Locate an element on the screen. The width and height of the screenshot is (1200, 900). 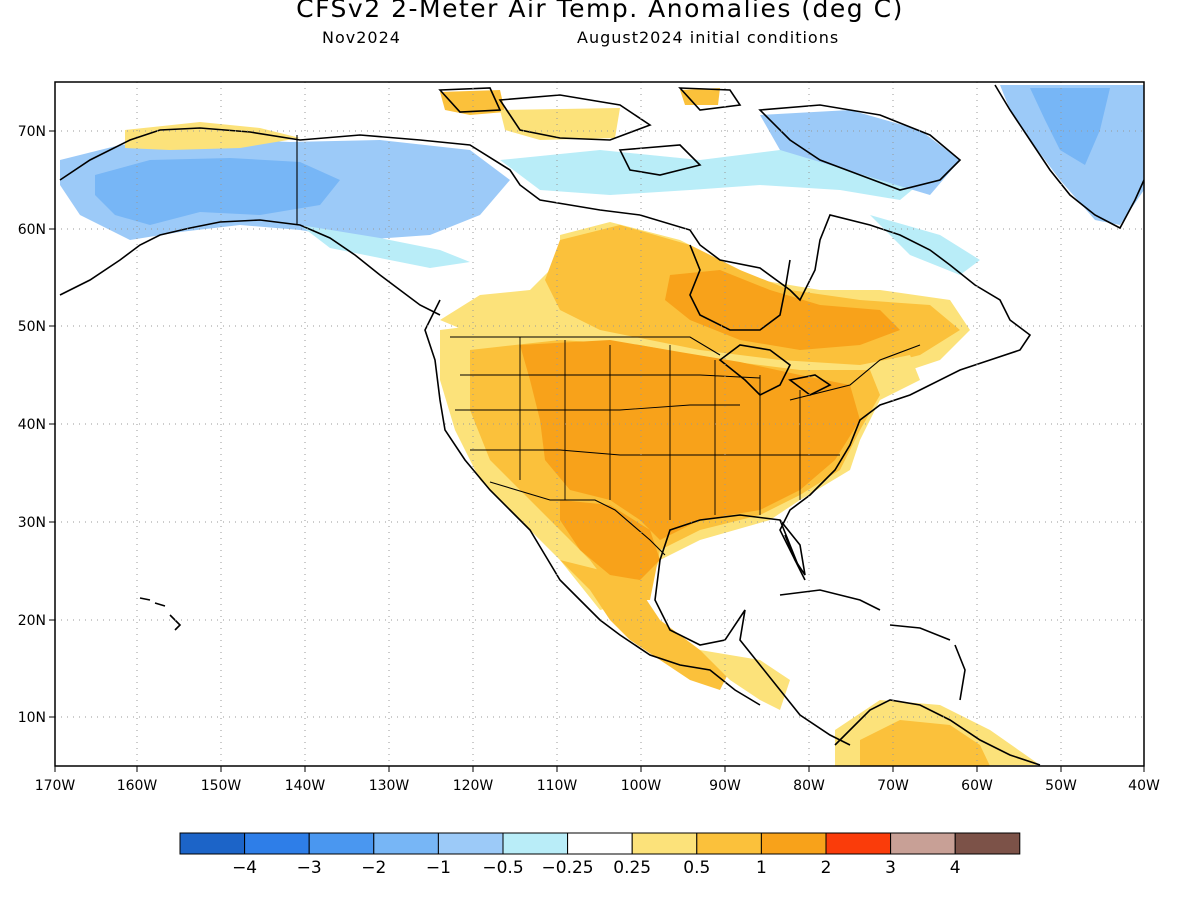
hudson-ontario-strong-warm is located at coordinates (782, 310).